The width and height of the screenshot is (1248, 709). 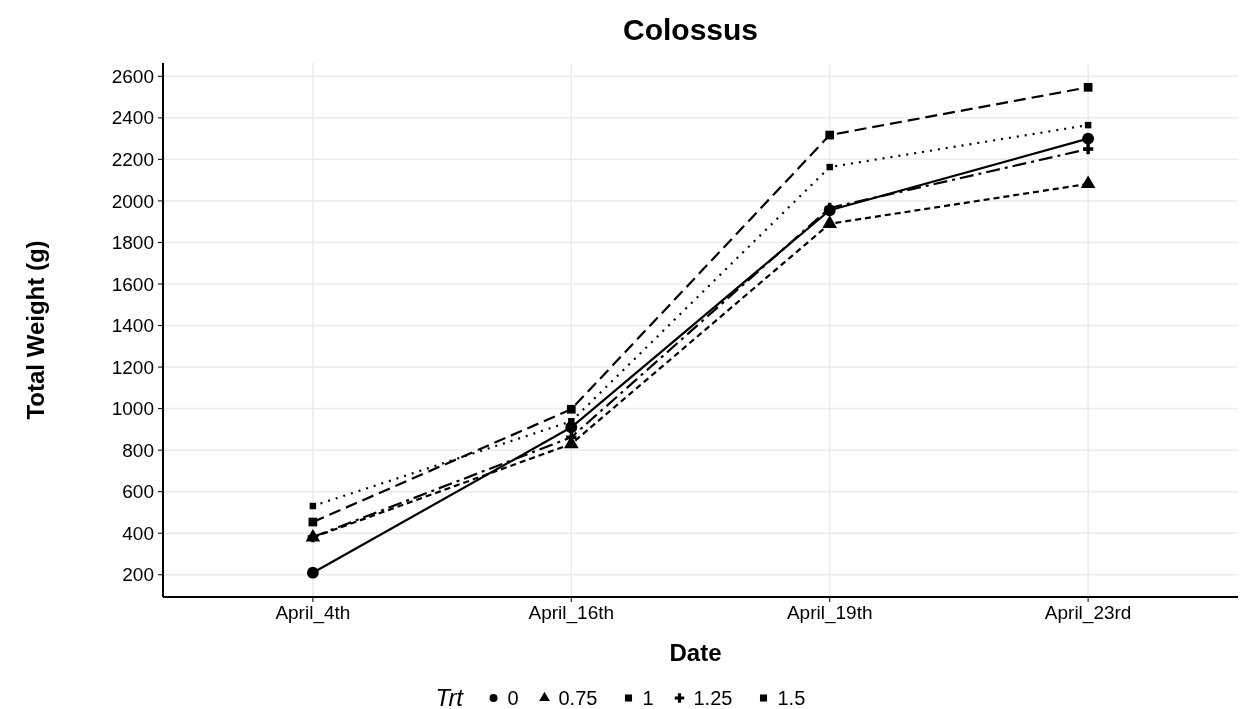 What do you see at coordinates (132, 367) in the screenshot?
I see `y-tick-label: 1200` at bounding box center [132, 367].